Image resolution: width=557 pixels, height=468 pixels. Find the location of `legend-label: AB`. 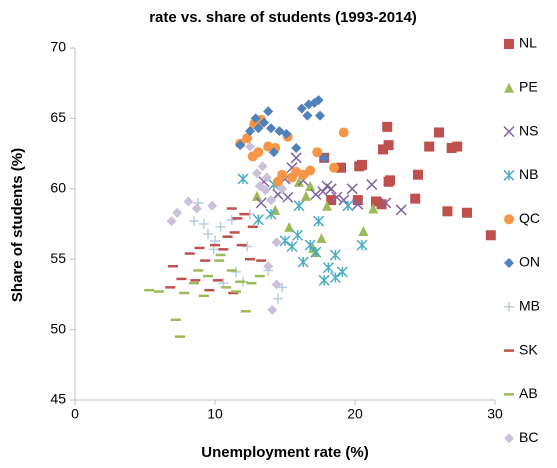

legend-label: AB is located at coordinates (528, 393).